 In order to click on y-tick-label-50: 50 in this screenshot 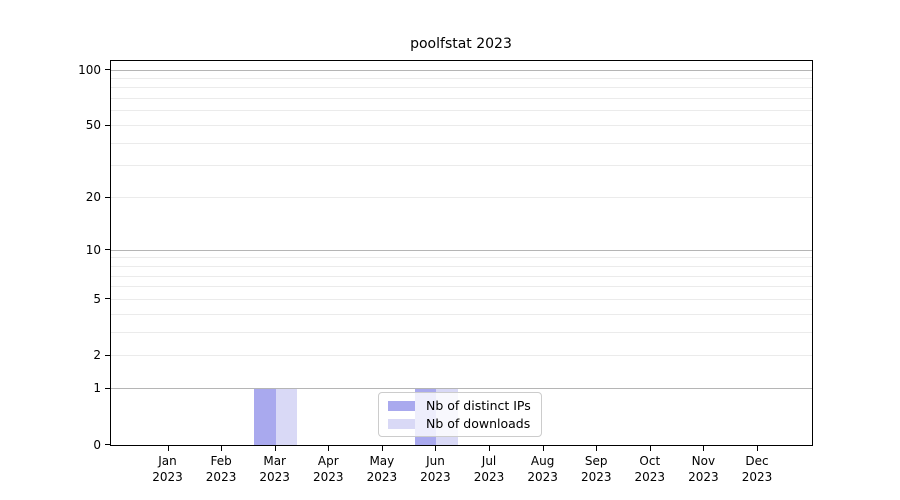, I will do `click(93, 125)`.